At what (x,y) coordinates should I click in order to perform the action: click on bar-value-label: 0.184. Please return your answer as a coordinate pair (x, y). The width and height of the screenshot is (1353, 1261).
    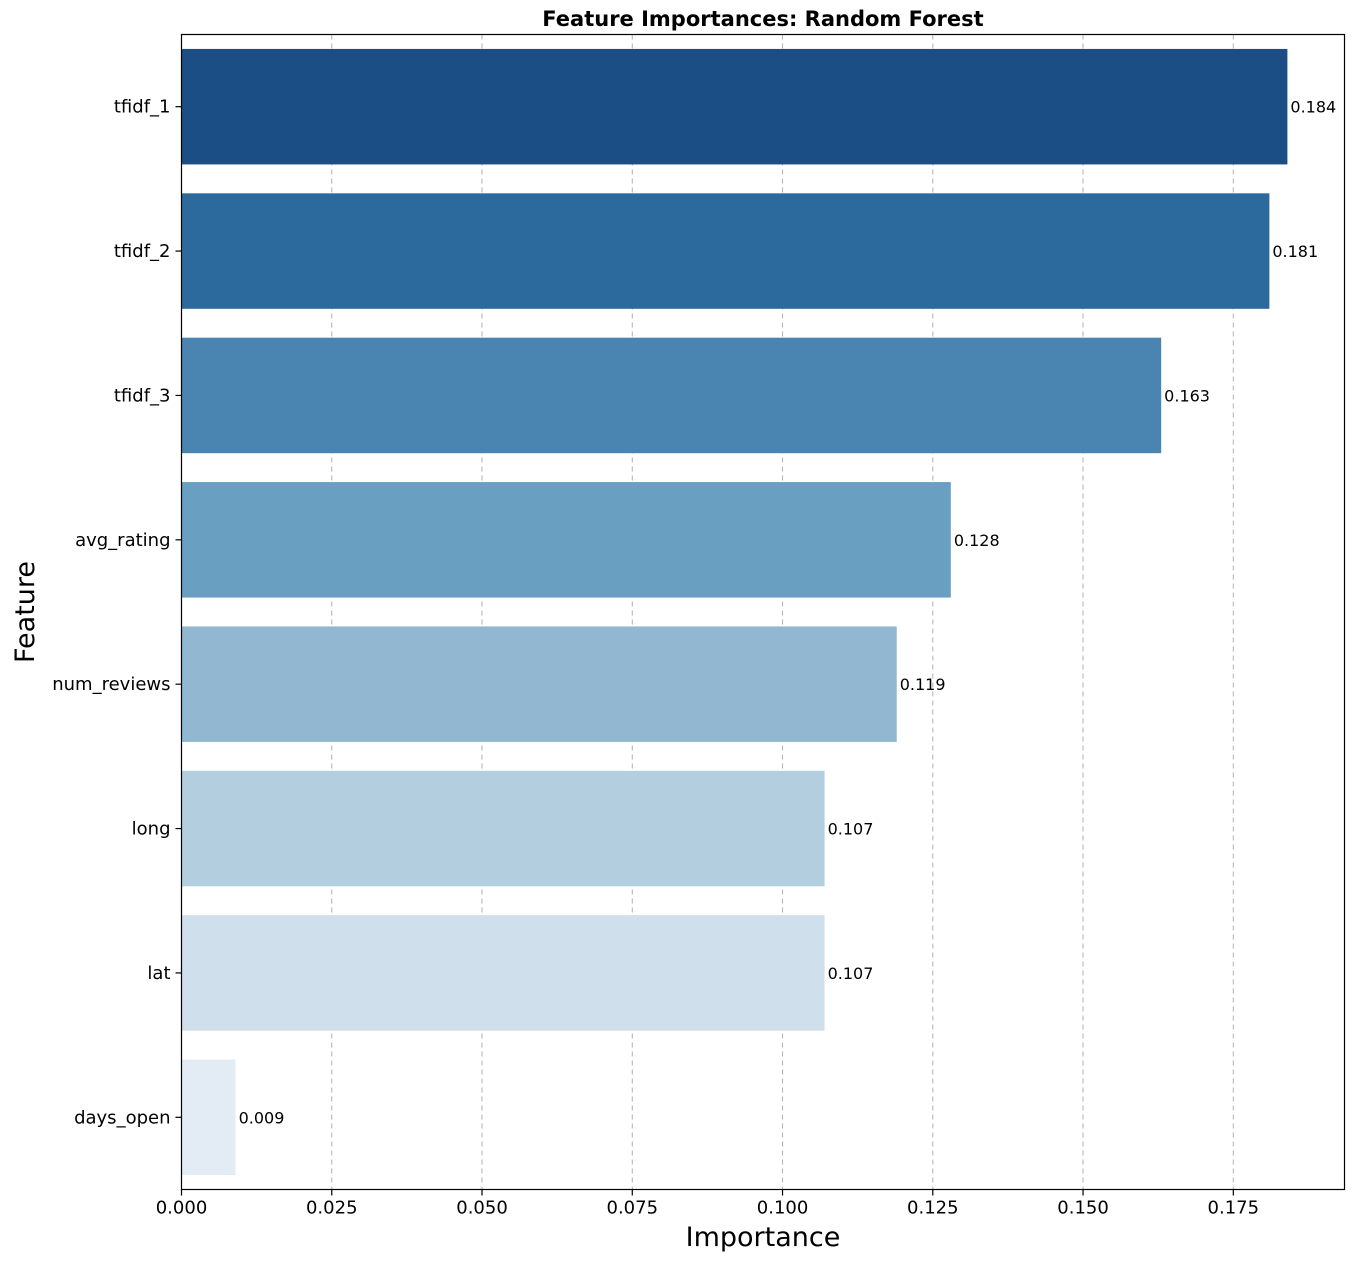
    Looking at the image, I should click on (1313, 107).